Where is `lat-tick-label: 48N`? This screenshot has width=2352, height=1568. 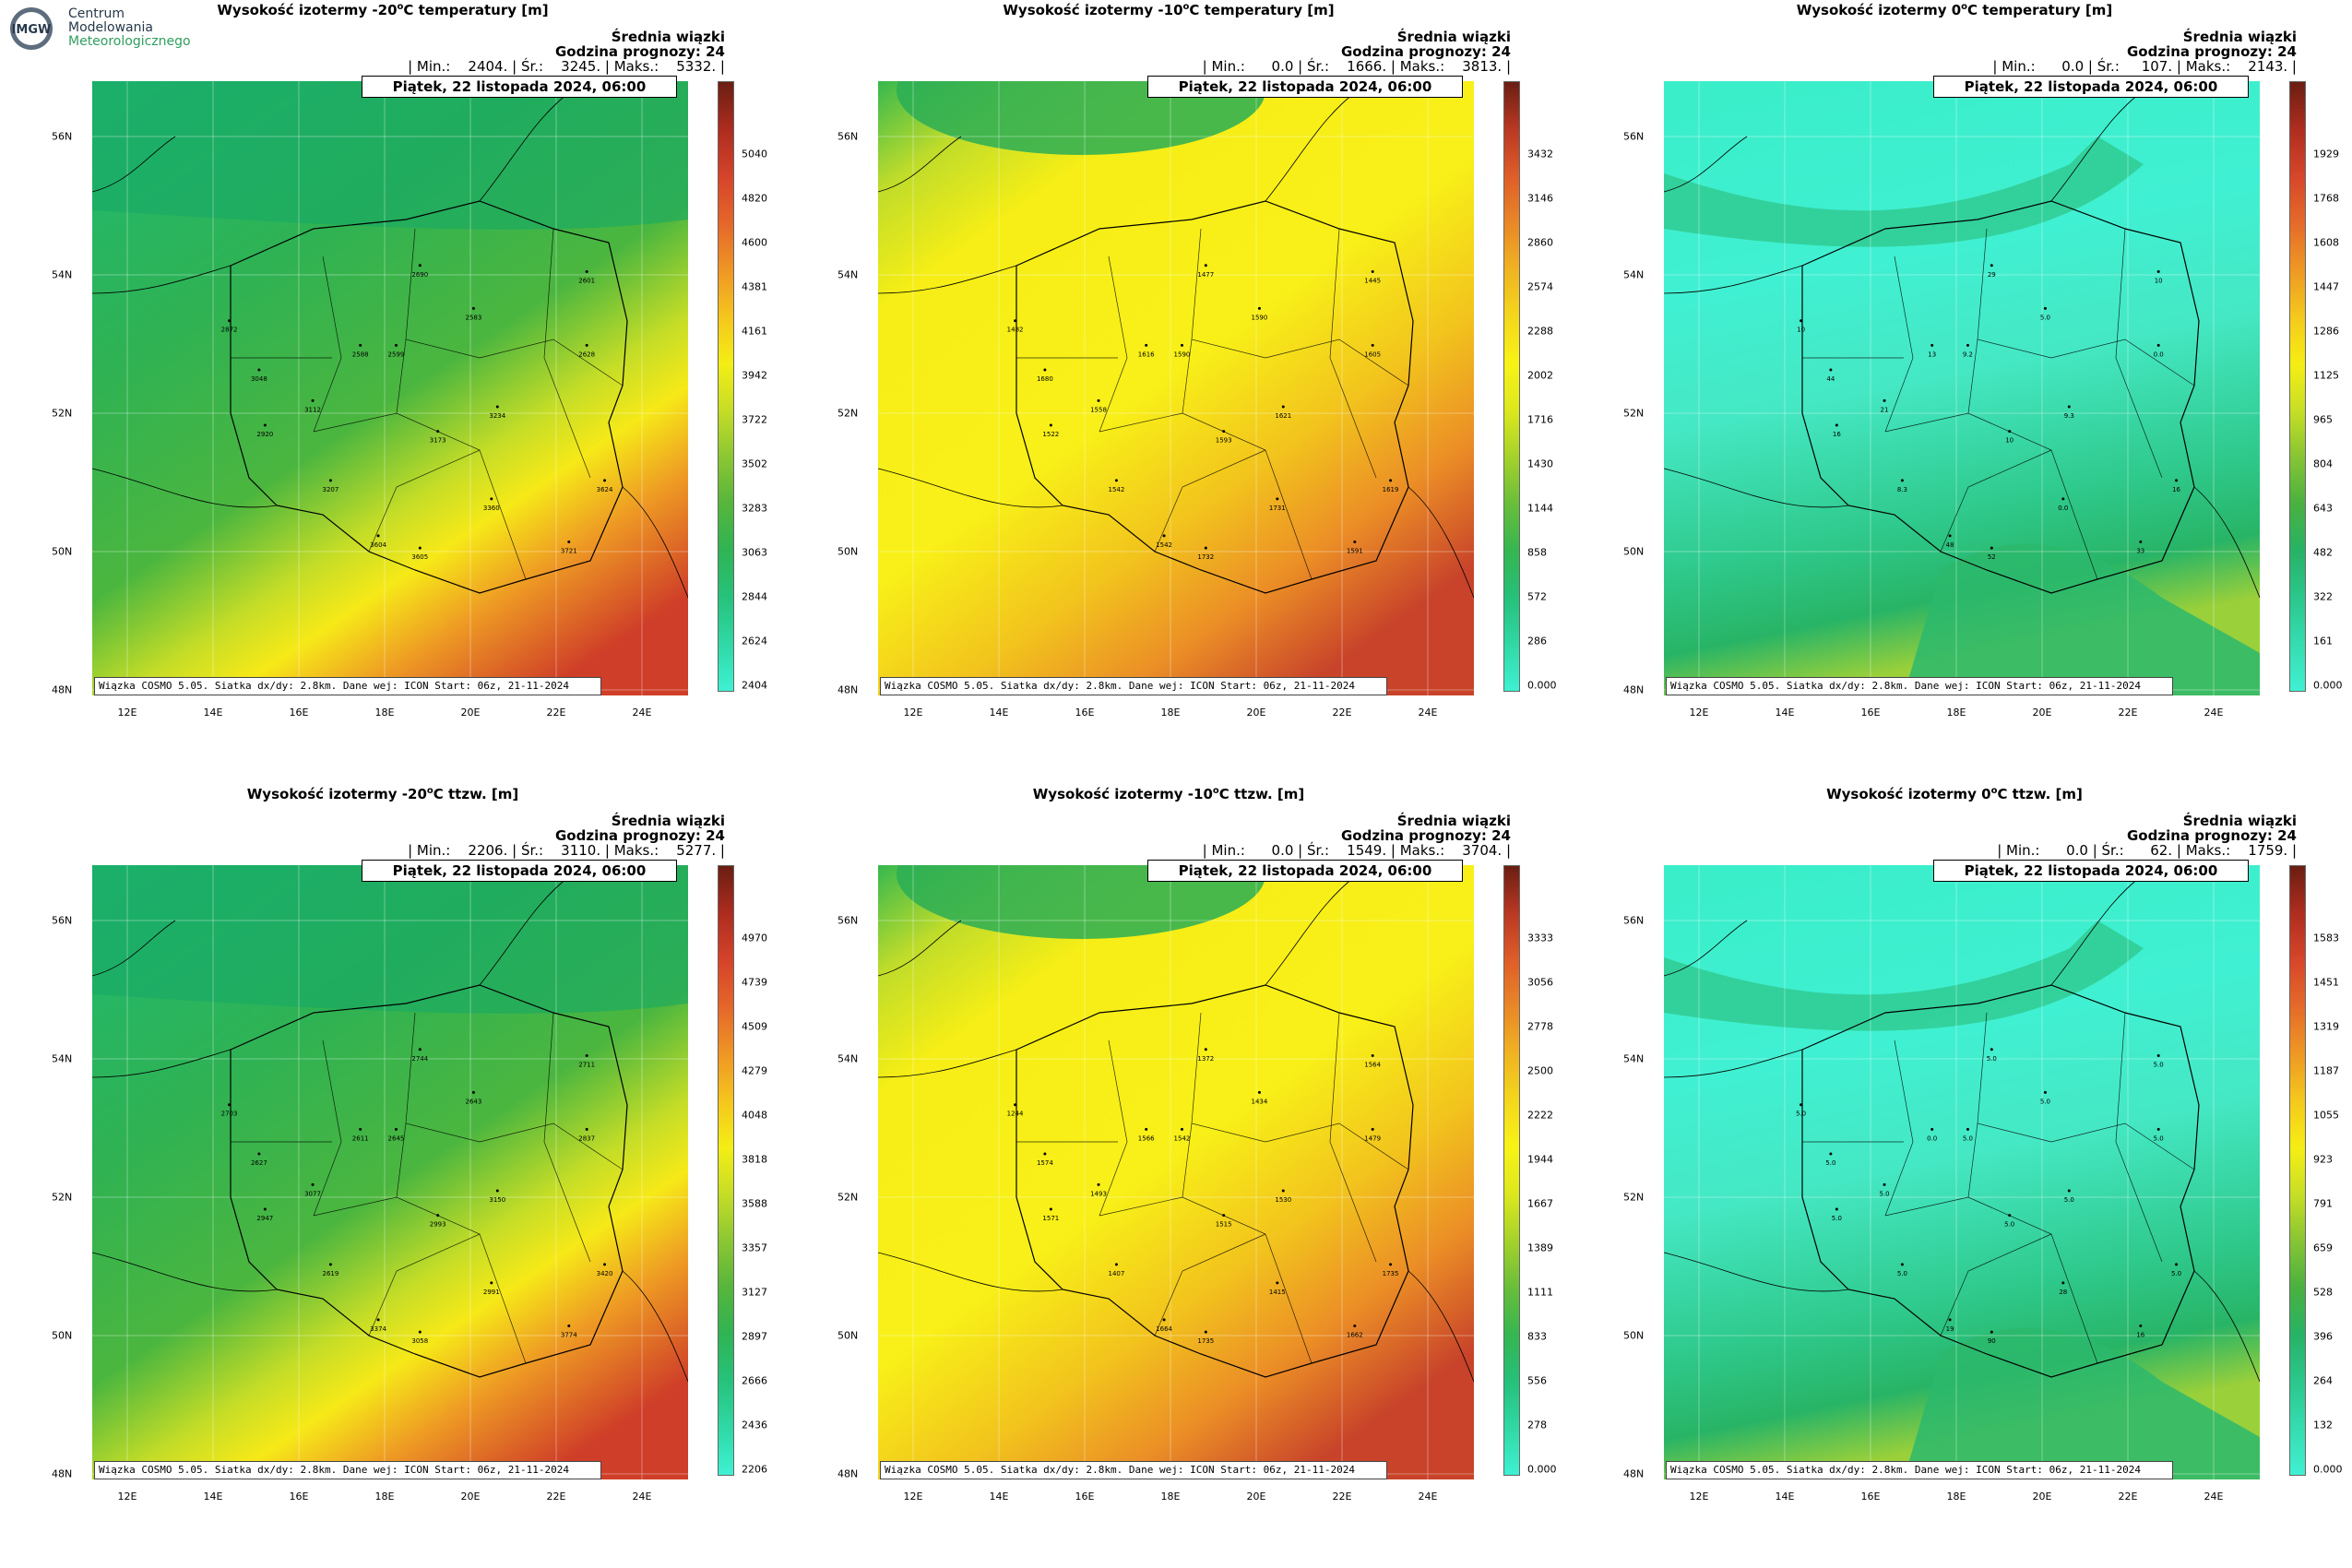
lat-tick-label: 48N is located at coordinates (848, 689).